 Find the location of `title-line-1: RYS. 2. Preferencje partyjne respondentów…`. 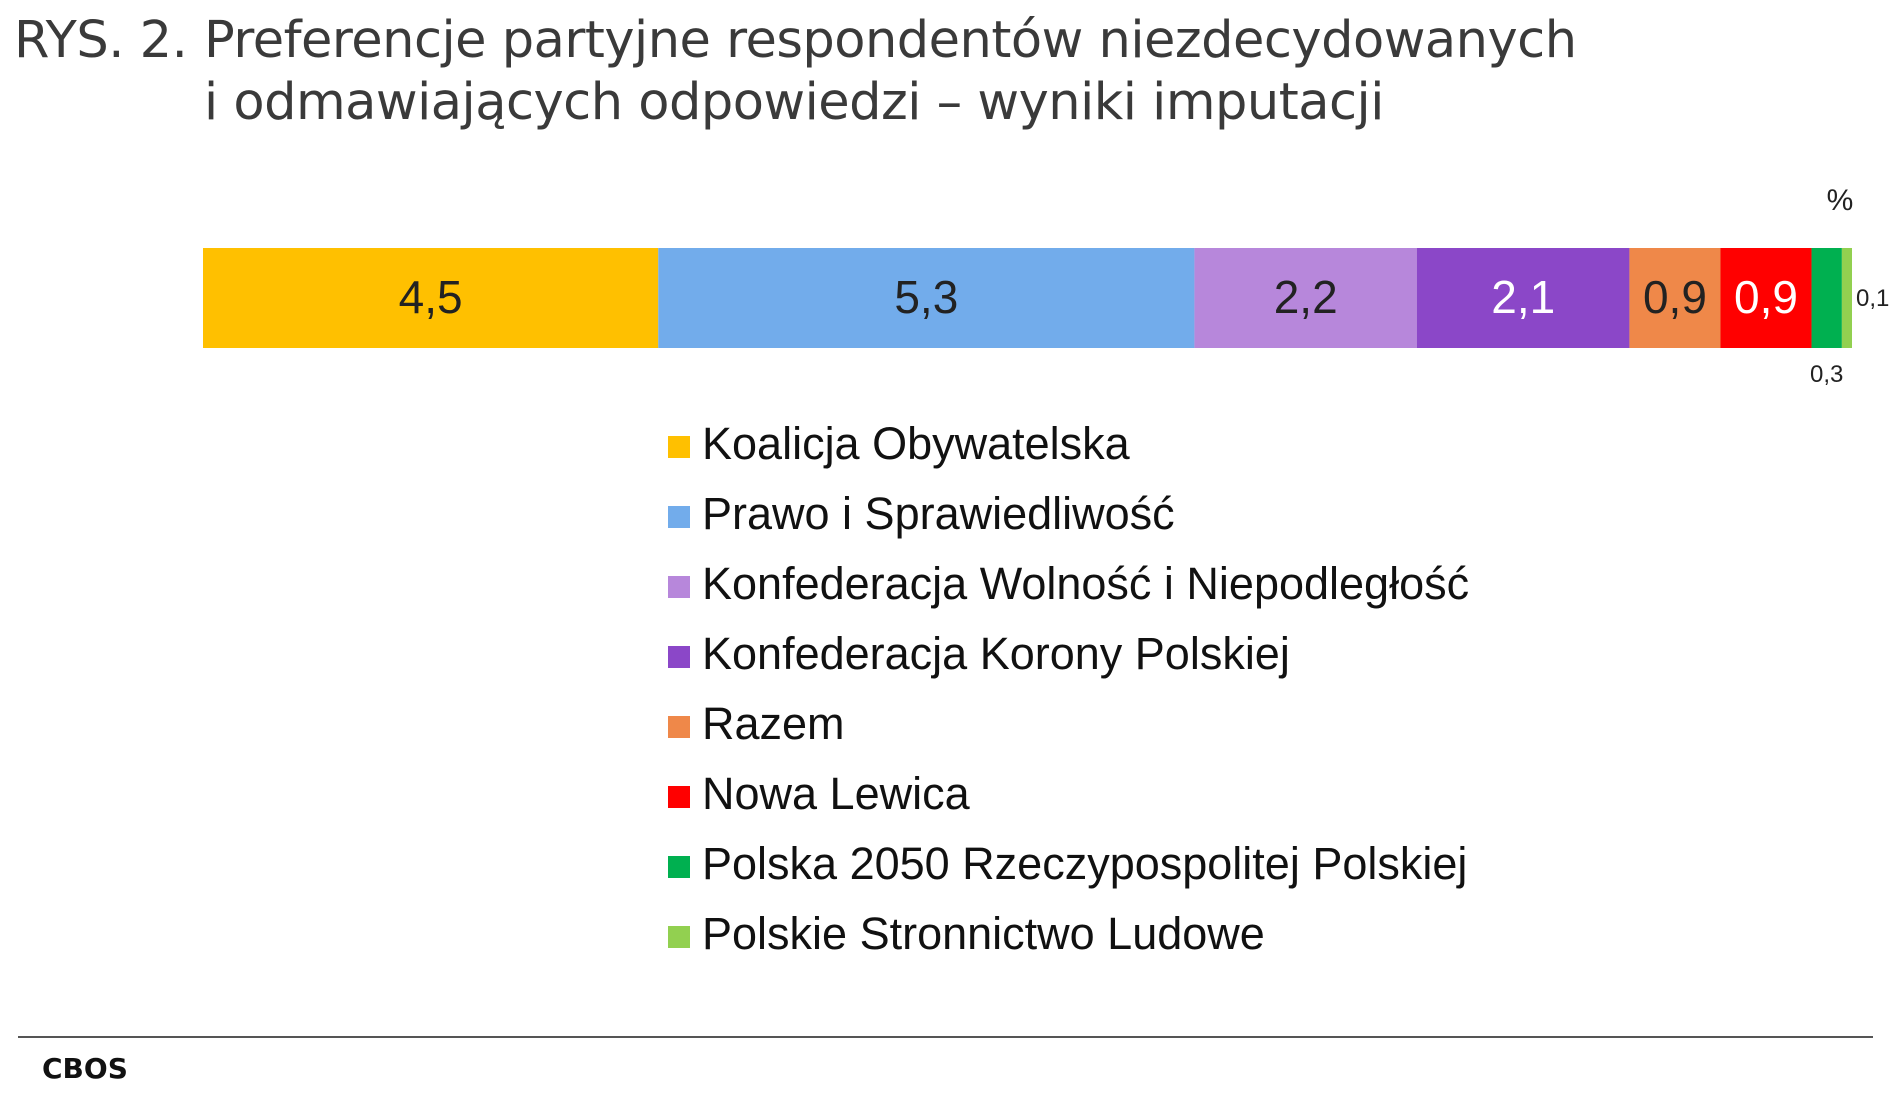

title-line-1: RYS. 2. Preferencje partyjne respondentów… is located at coordinates (814, 41).